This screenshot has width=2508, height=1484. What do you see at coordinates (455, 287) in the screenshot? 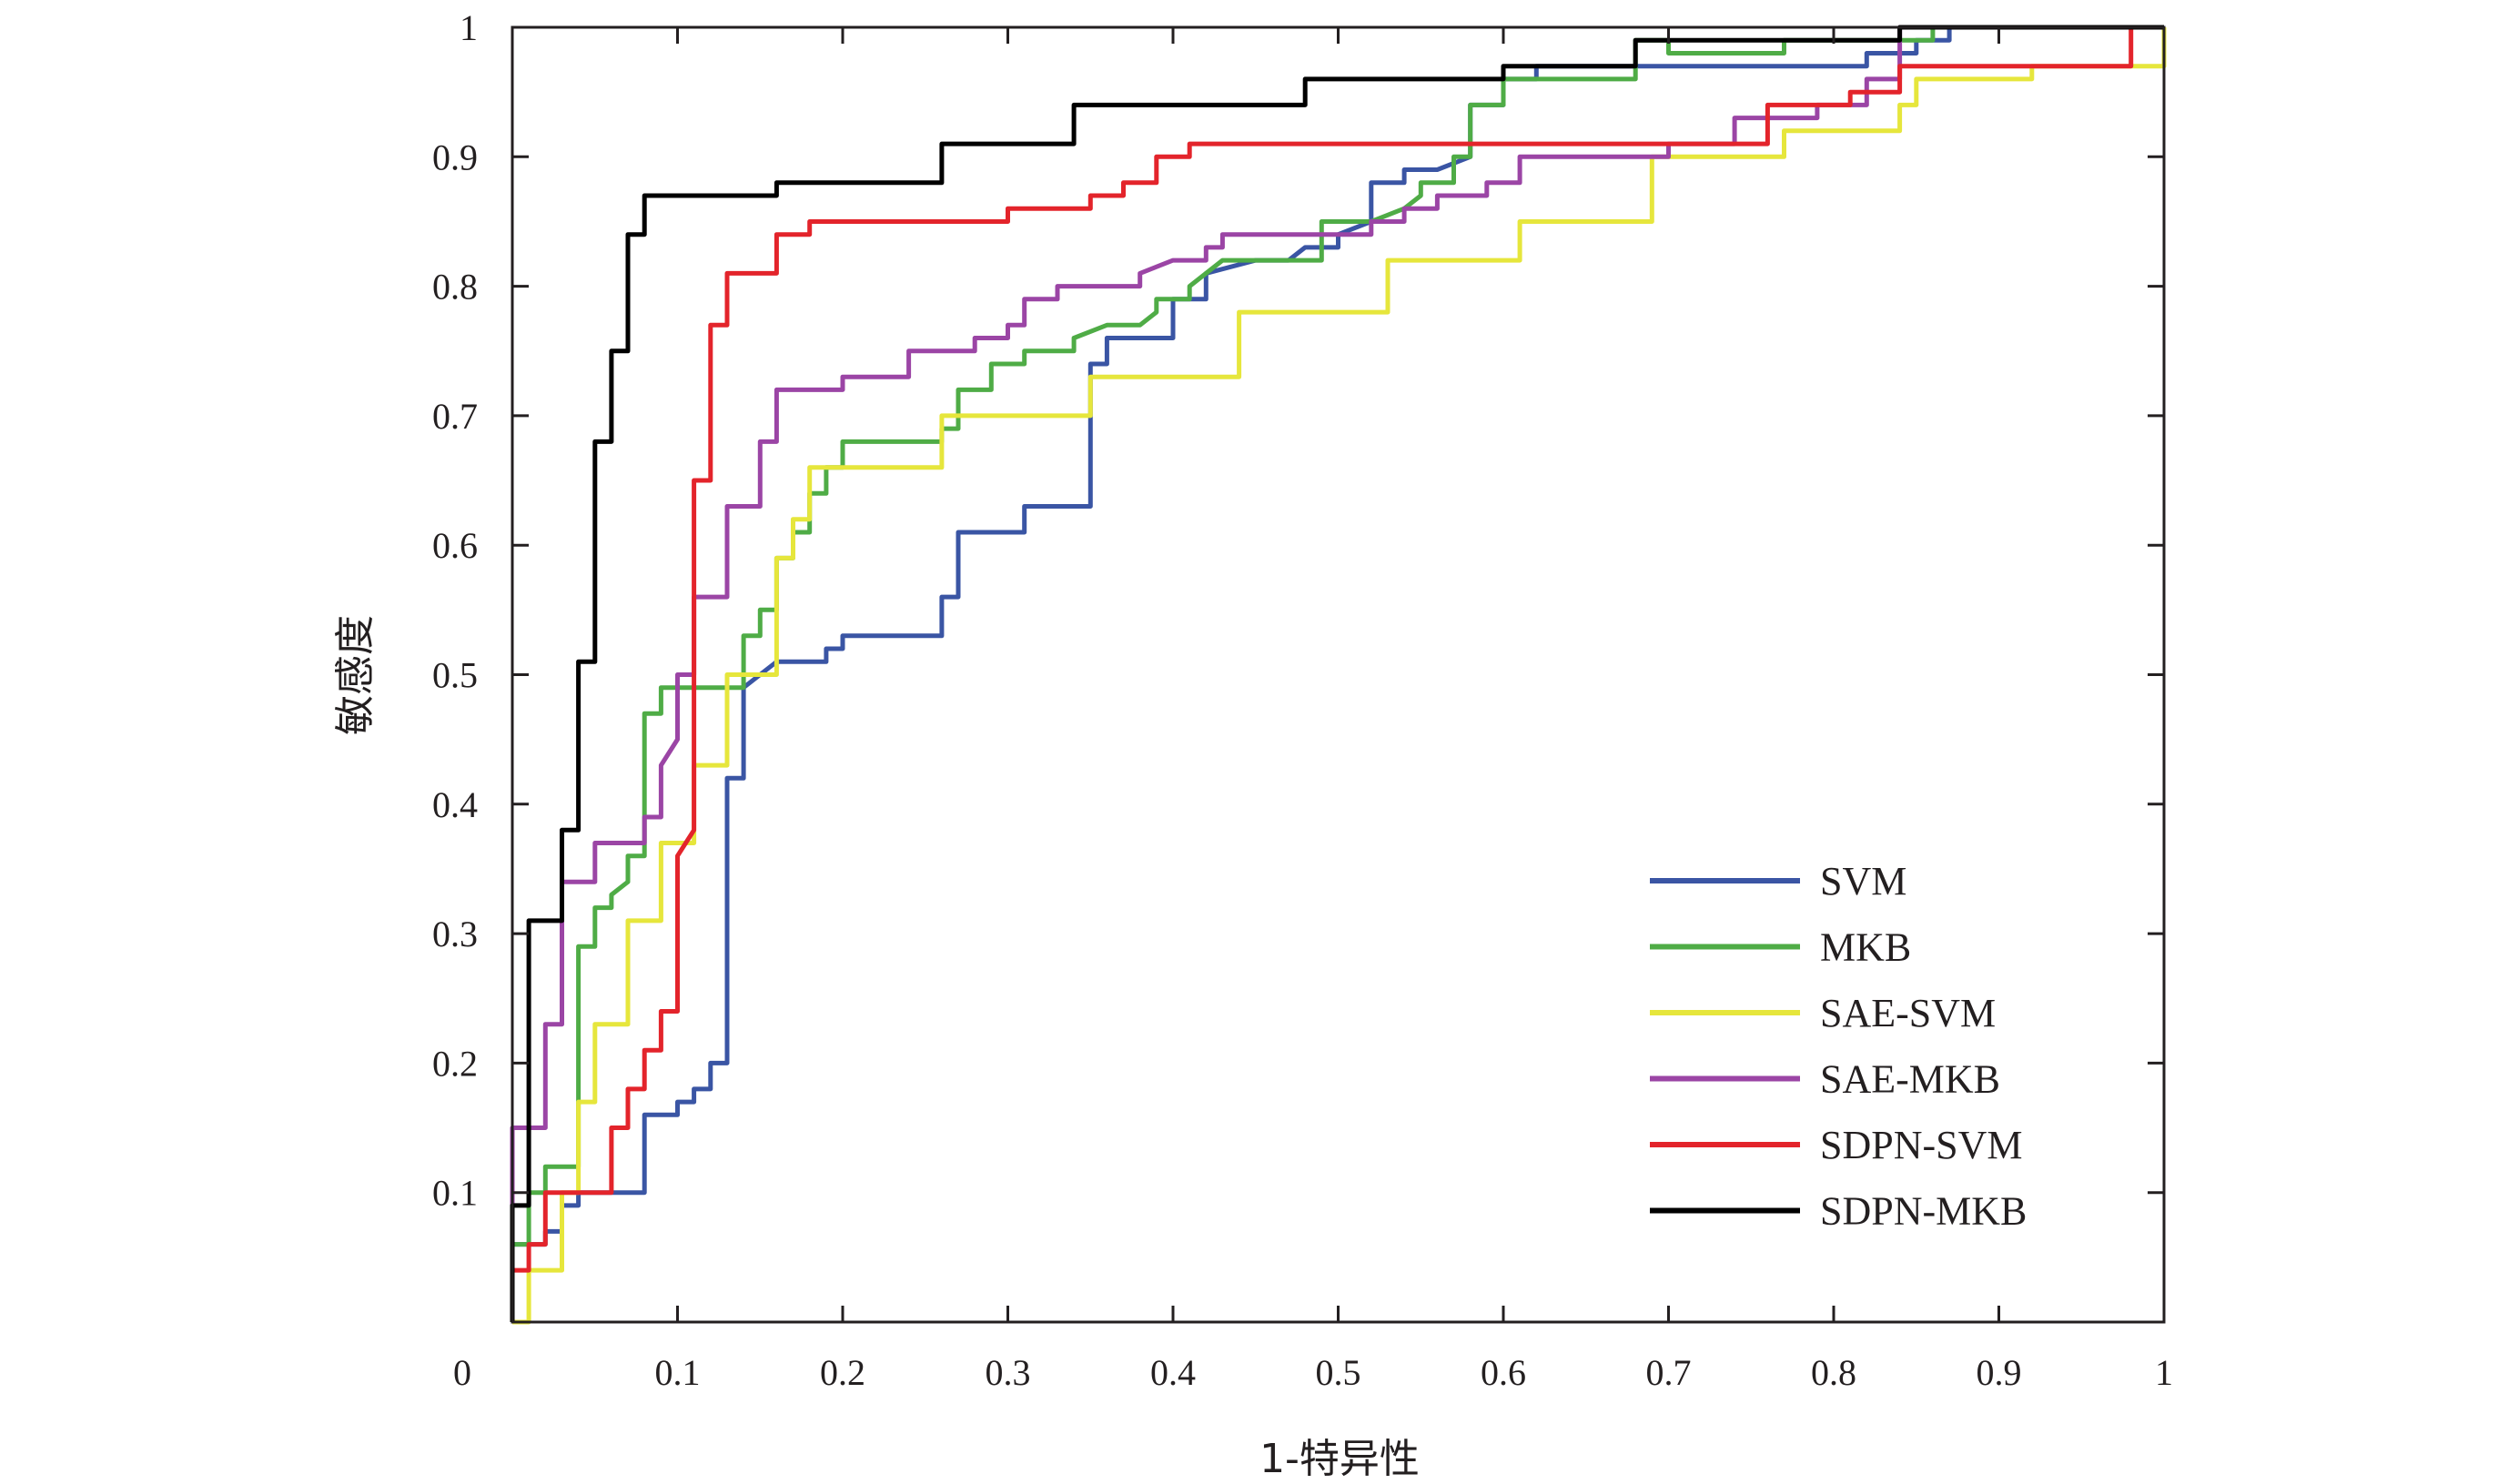
I see `y-tick-label: 0.8` at bounding box center [455, 287].